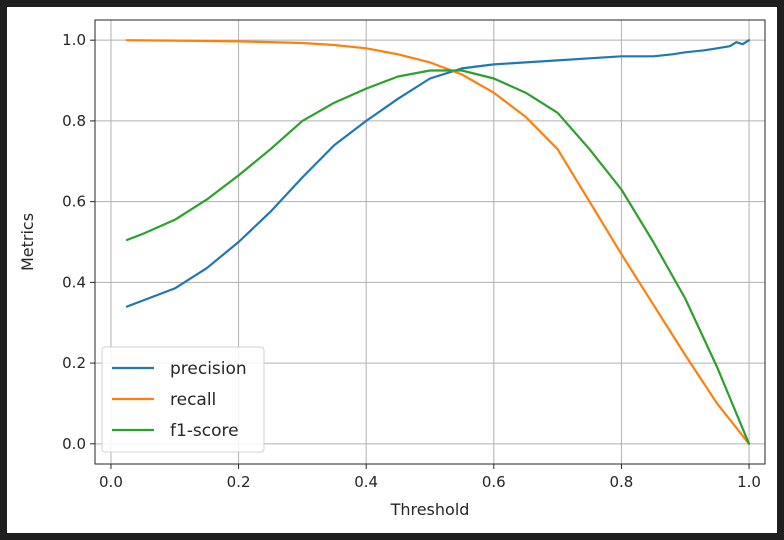 Image resolution: width=784 pixels, height=540 pixels. What do you see at coordinates (204, 431) in the screenshot?
I see `legend-label-f1-score: f1-score` at bounding box center [204, 431].